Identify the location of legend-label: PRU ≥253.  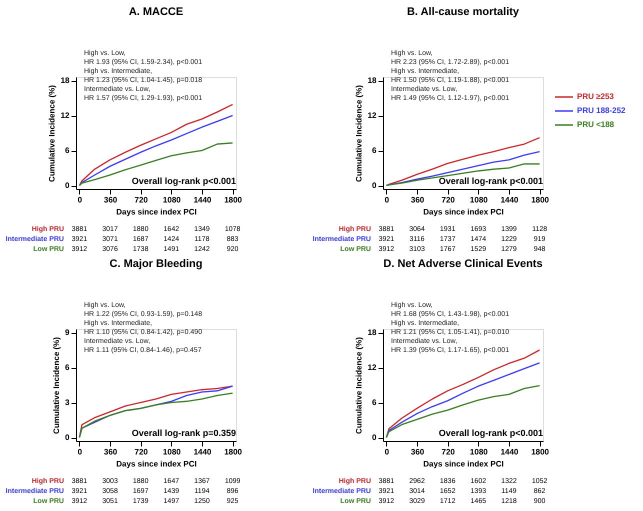
(595, 96).